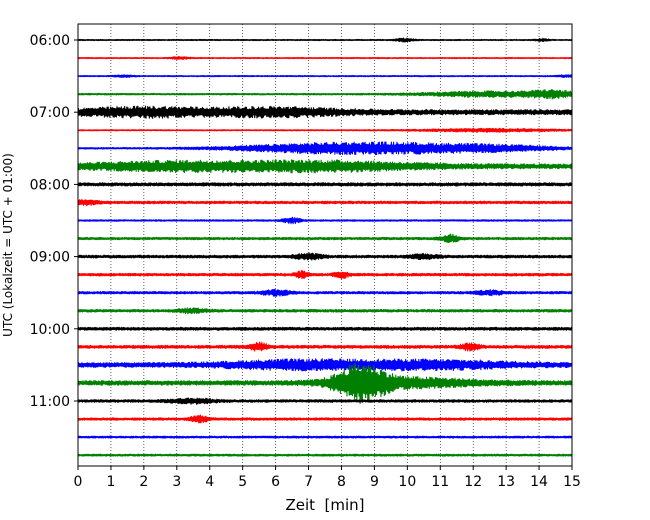 This screenshot has height=520, width=650. Describe the element at coordinates (275, 482) in the screenshot. I see `x-tick-label: 6` at that location.